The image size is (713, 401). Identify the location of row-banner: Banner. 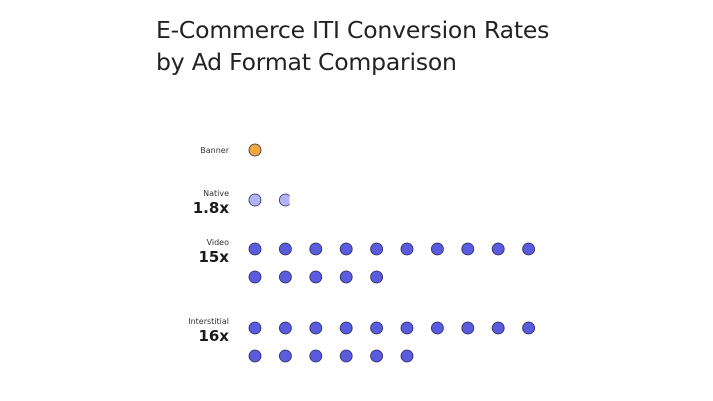
(231, 150).